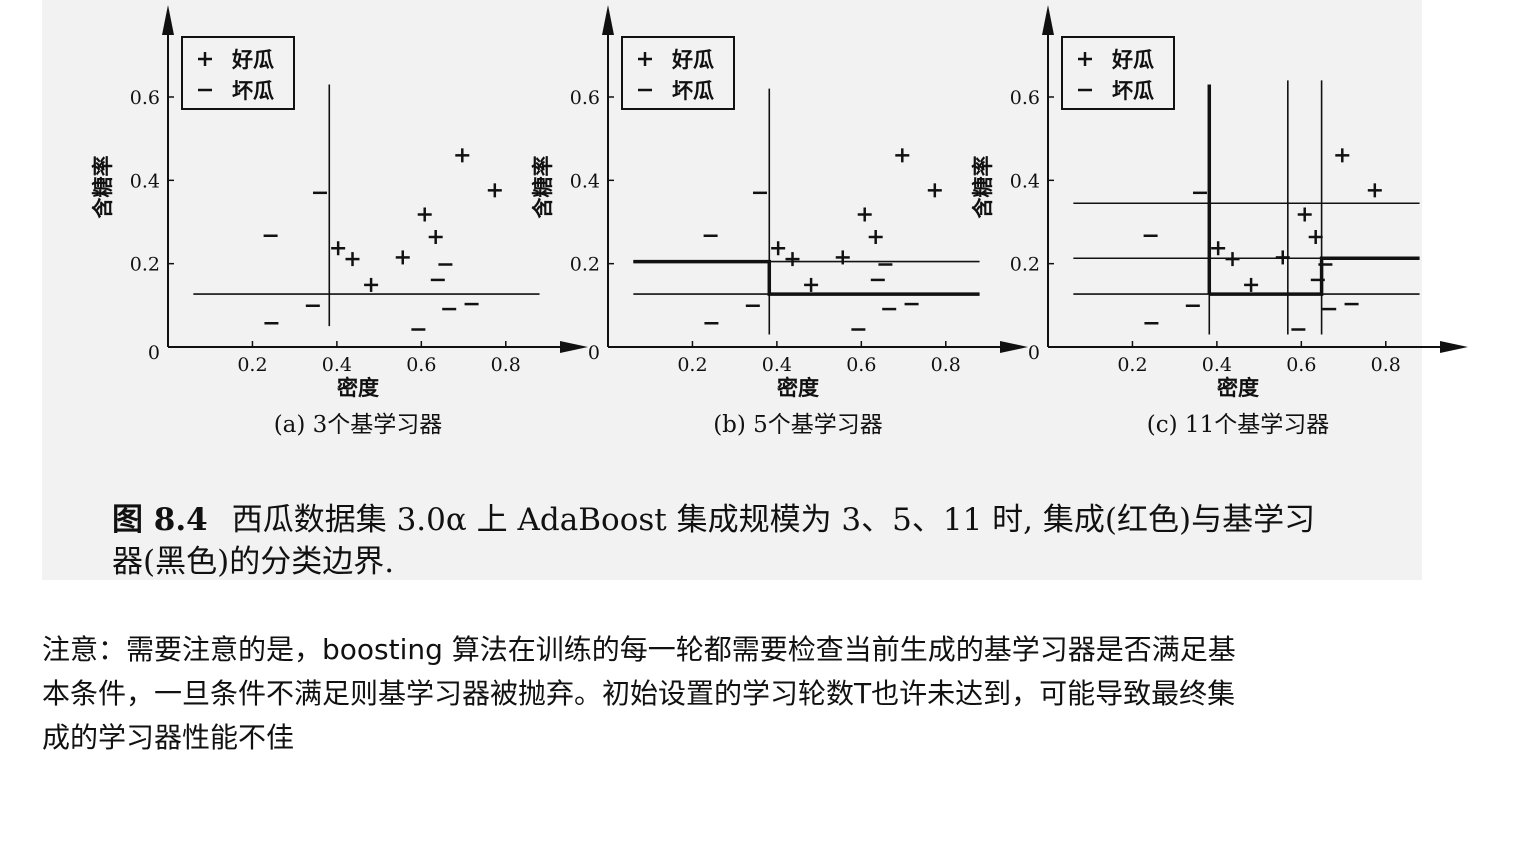 The image size is (1538, 858). Describe the element at coordinates (1238, 425) in the screenshot. I see `panel-subtitle: (c) 11个基学习器` at that location.